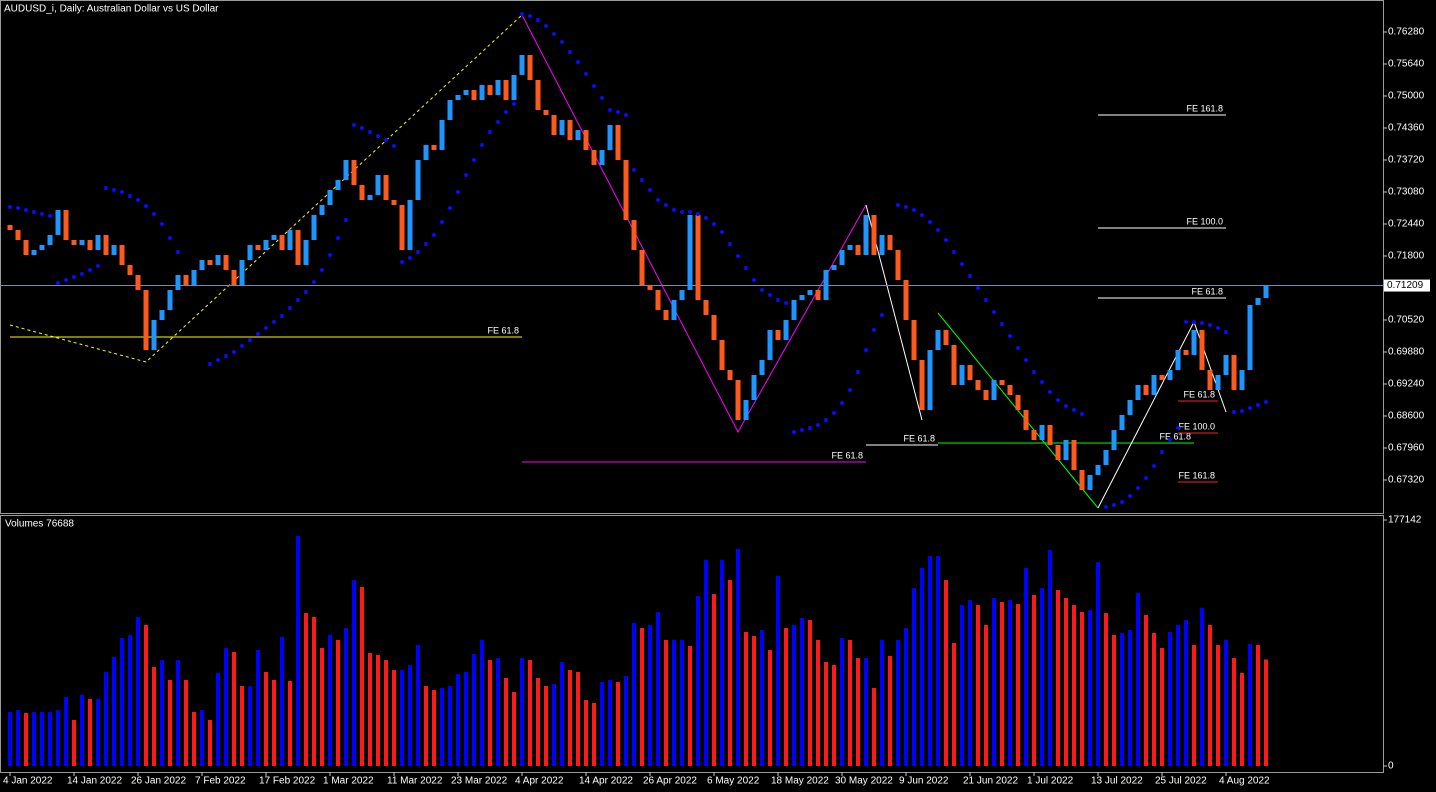  What do you see at coordinates (158, 781) in the screenshot?
I see `x-tick-label: 26 Jan 2022` at bounding box center [158, 781].